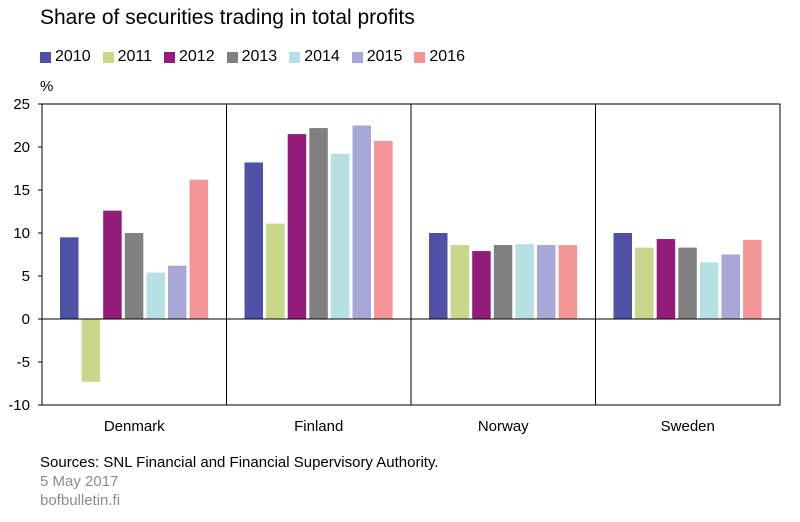 The height and width of the screenshot is (522, 800). What do you see at coordinates (23, 362) in the screenshot?
I see `y-tick-label: -5` at bounding box center [23, 362].